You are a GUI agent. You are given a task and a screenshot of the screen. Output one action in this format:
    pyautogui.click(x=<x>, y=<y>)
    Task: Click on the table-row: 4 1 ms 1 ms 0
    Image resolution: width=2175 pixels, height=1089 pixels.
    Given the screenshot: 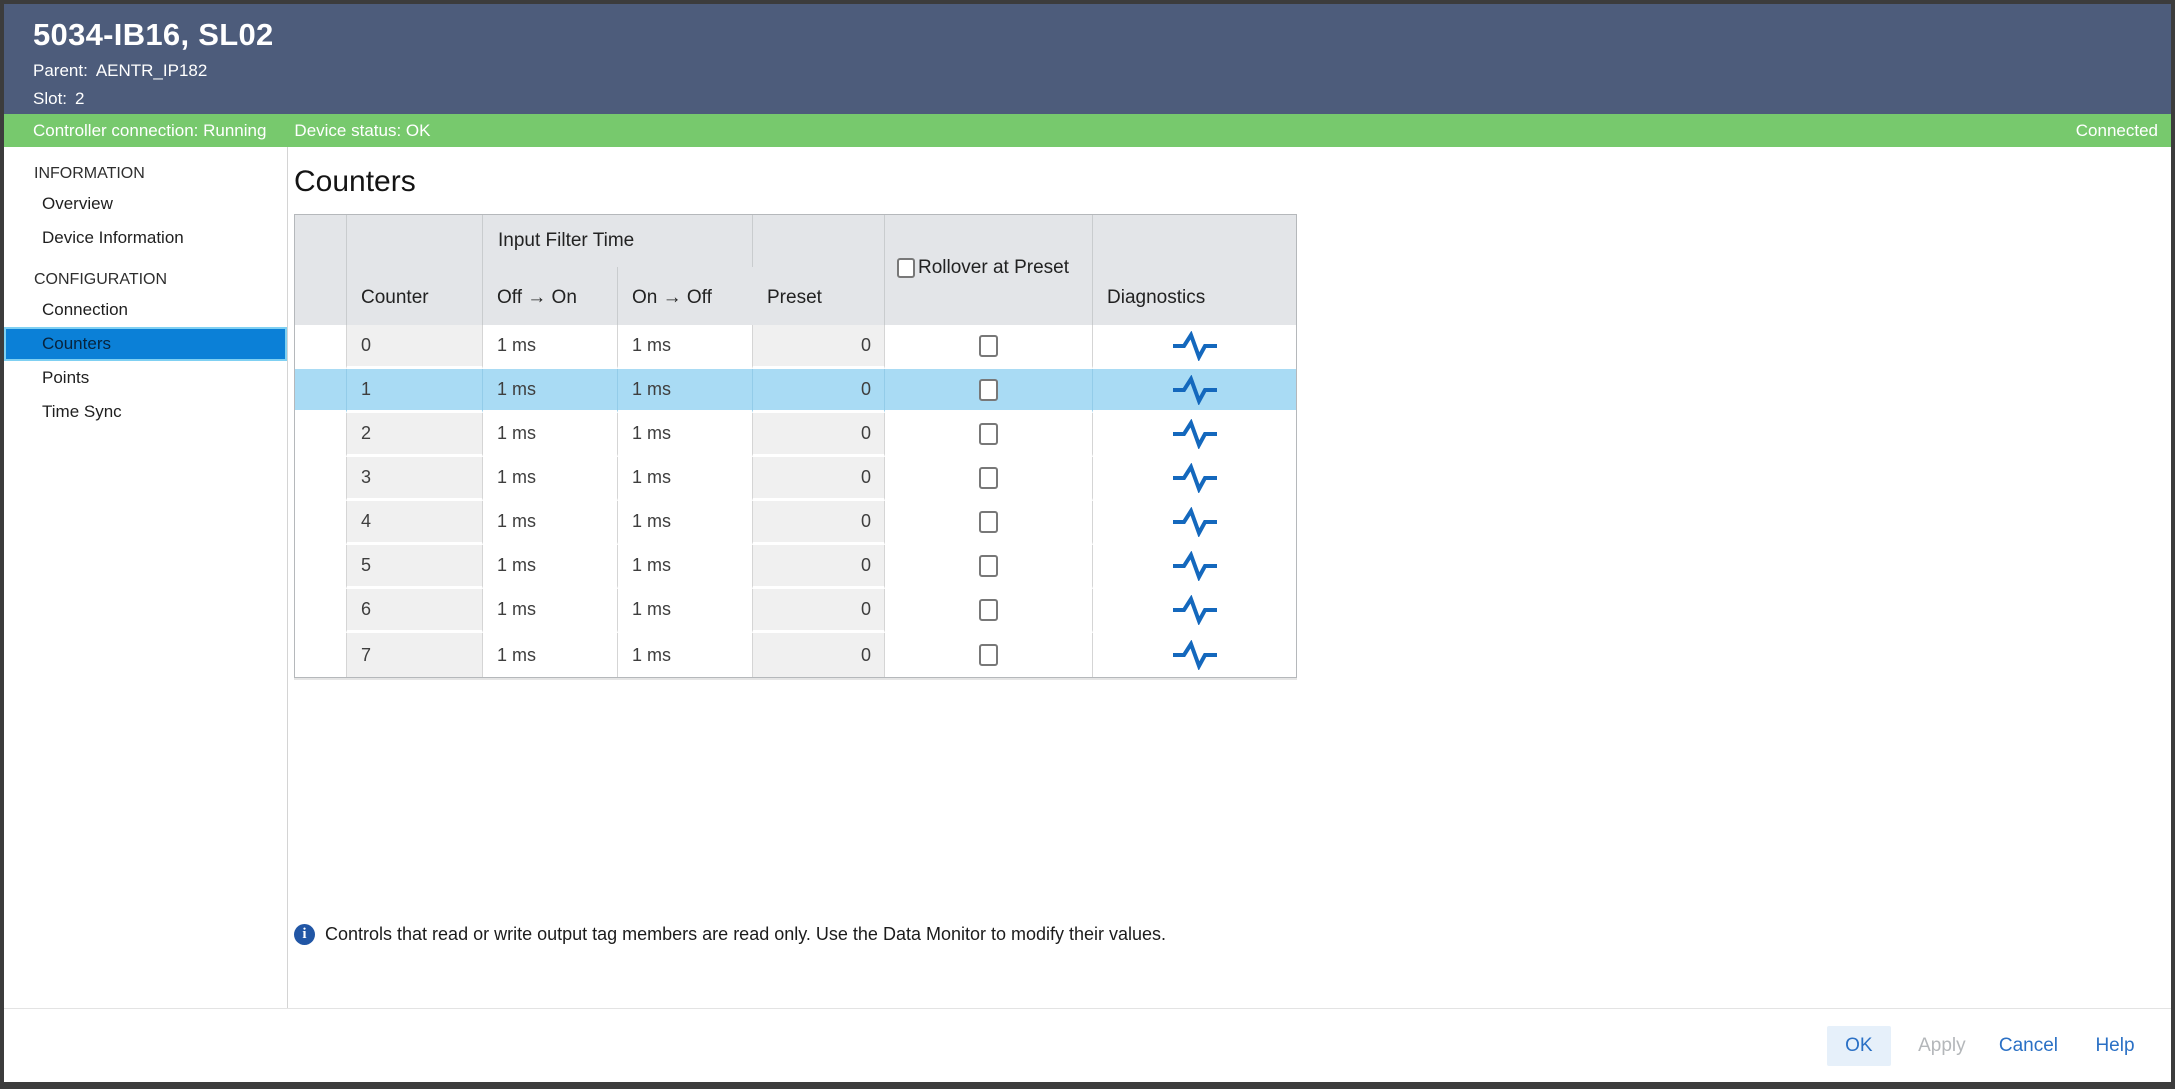 What is the action you would take?
    pyautogui.click(x=795, y=523)
    